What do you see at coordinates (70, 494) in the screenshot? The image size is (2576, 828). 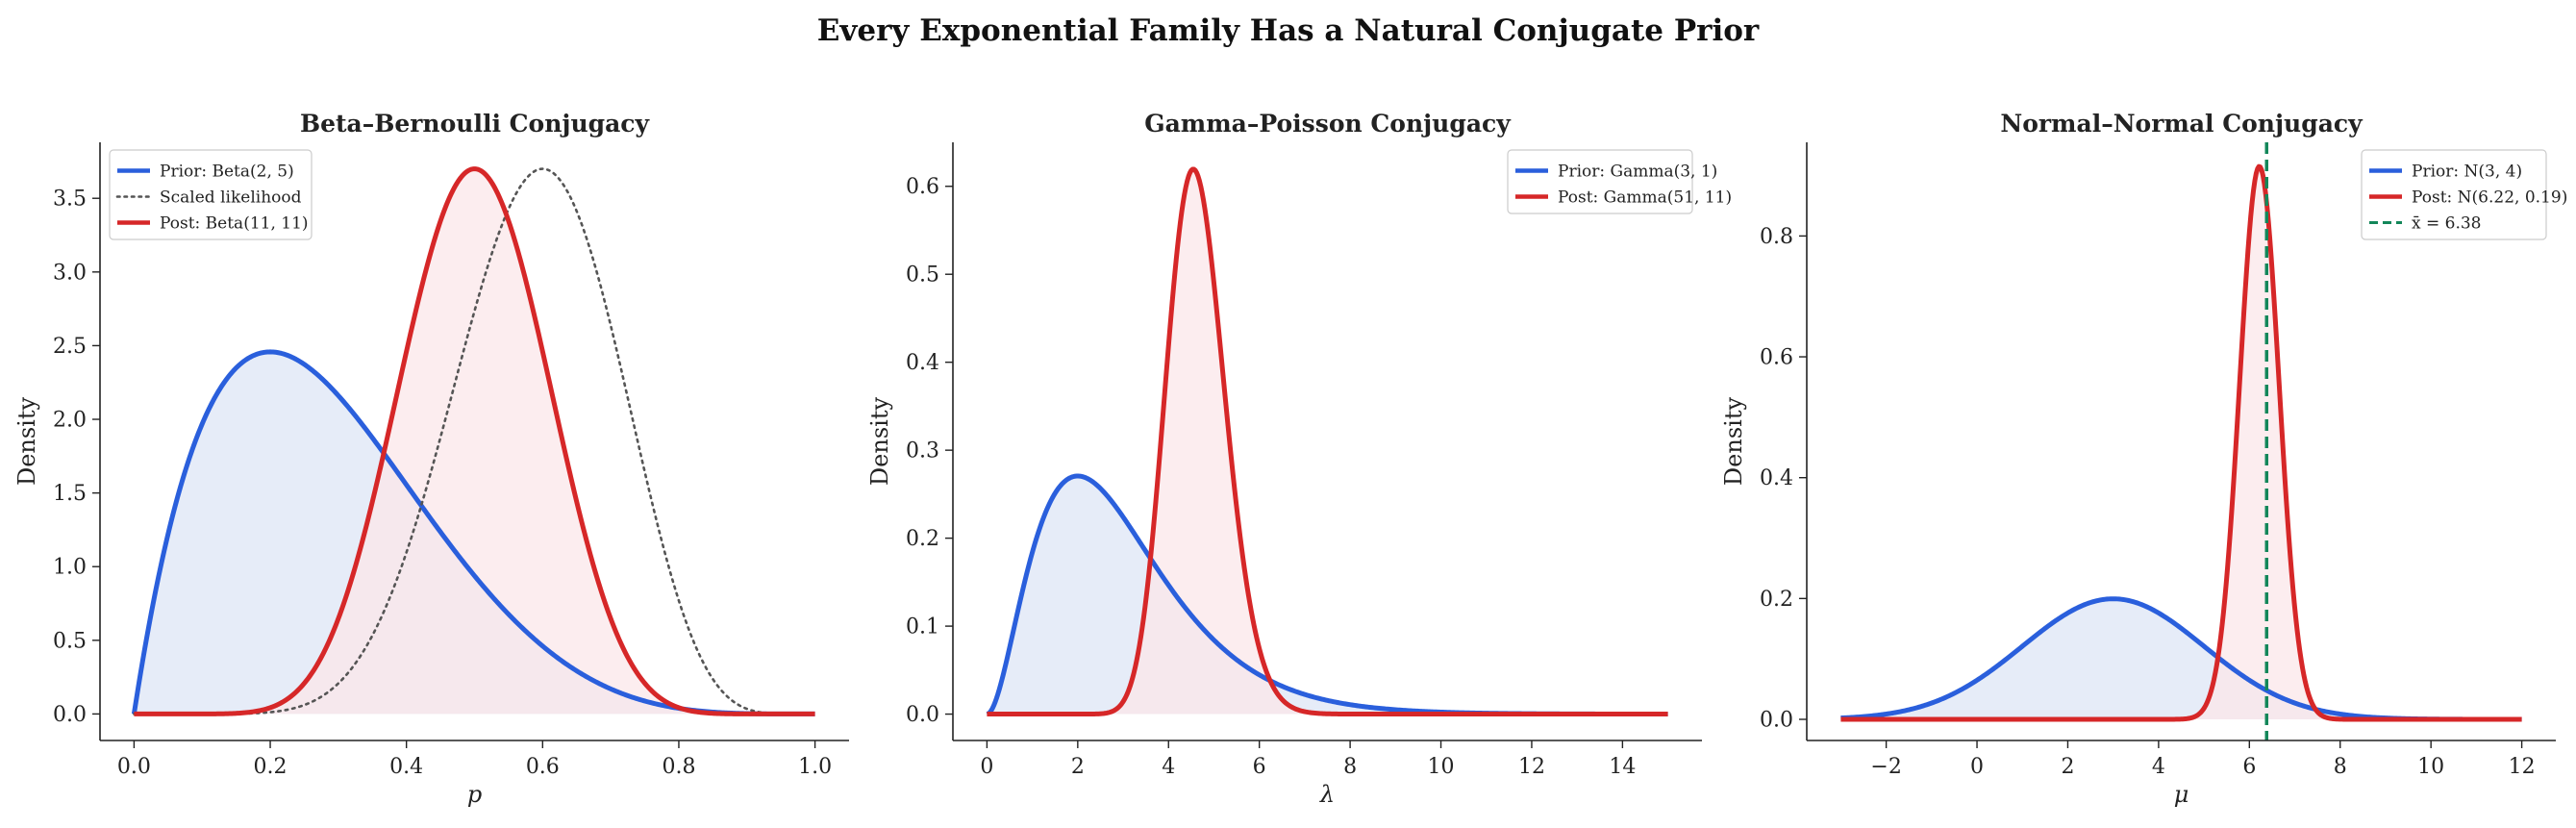 I see `y-tick-label: 1.5` at bounding box center [70, 494].